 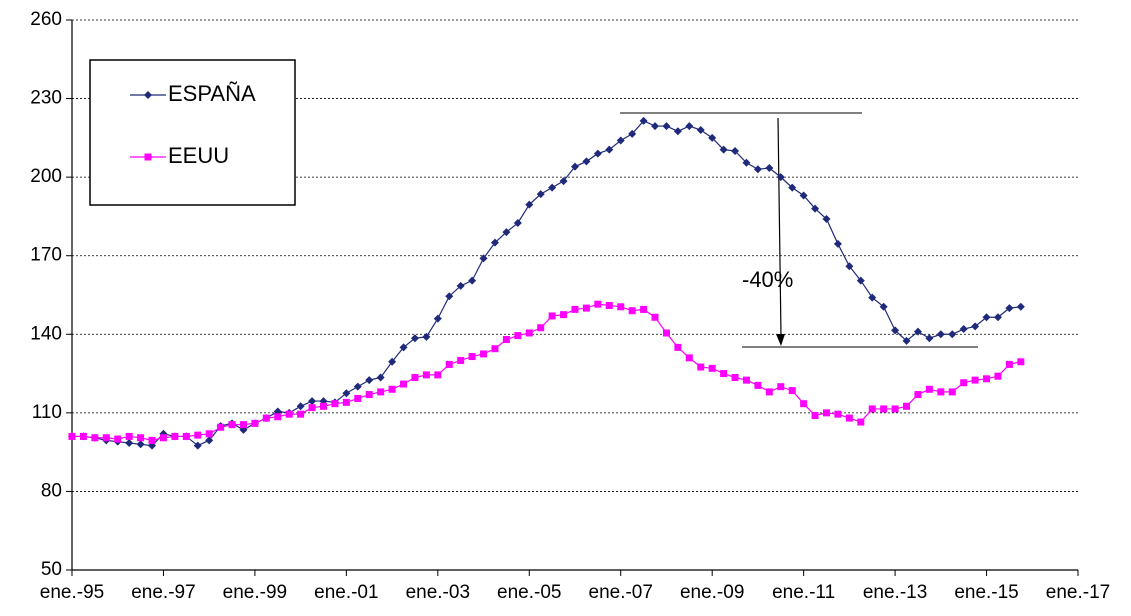 What do you see at coordinates (163, 592) in the screenshot?
I see `x-tick-label: ene.-97` at bounding box center [163, 592].